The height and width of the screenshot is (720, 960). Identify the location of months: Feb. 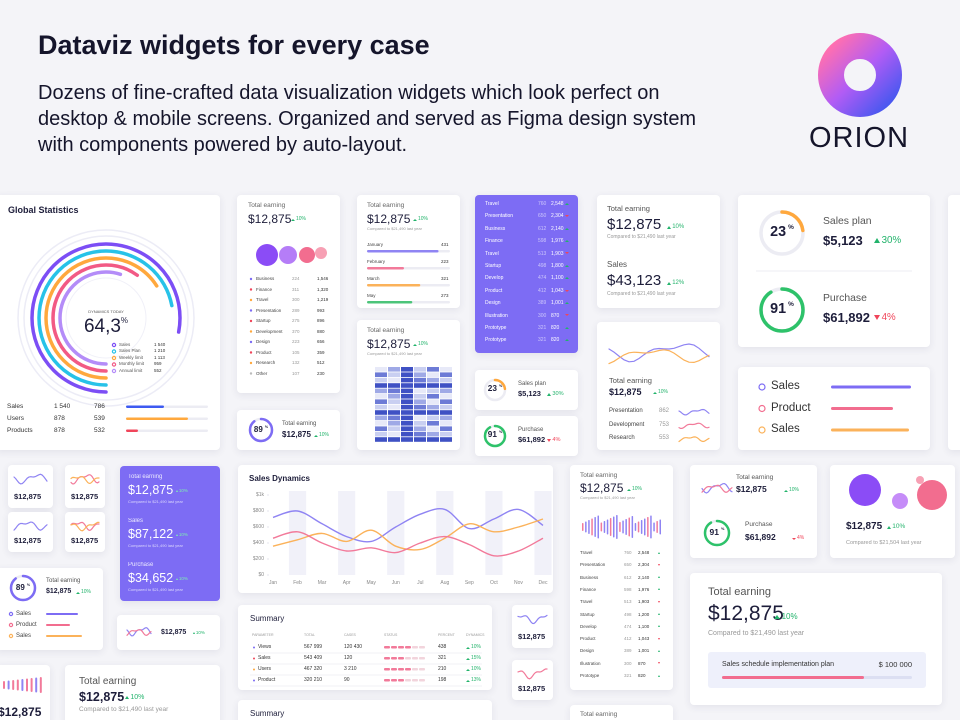
(297, 583).